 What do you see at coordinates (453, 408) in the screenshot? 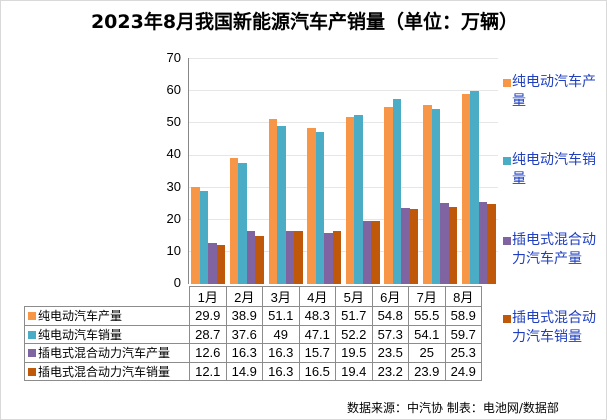
I see `source-note: 数据来源：中汽协 制表：电池网/数据部` at bounding box center [453, 408].